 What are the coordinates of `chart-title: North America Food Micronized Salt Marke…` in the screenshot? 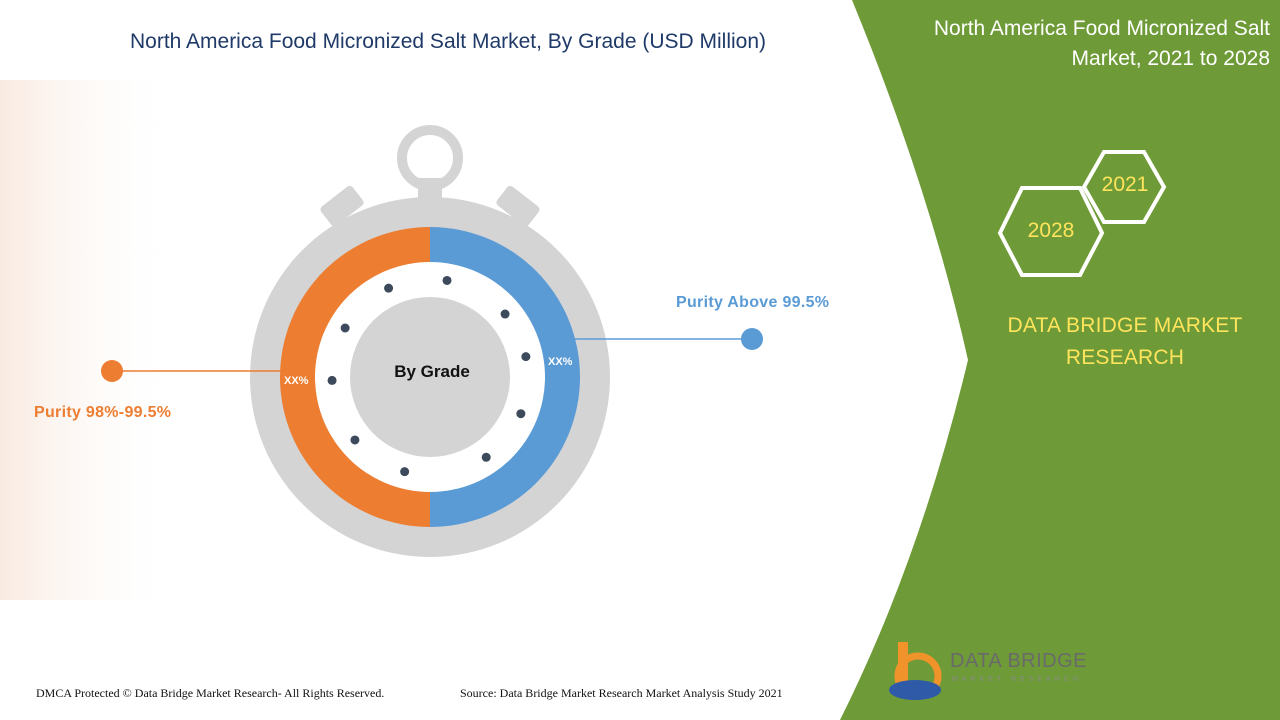 It's located at (448, 41).